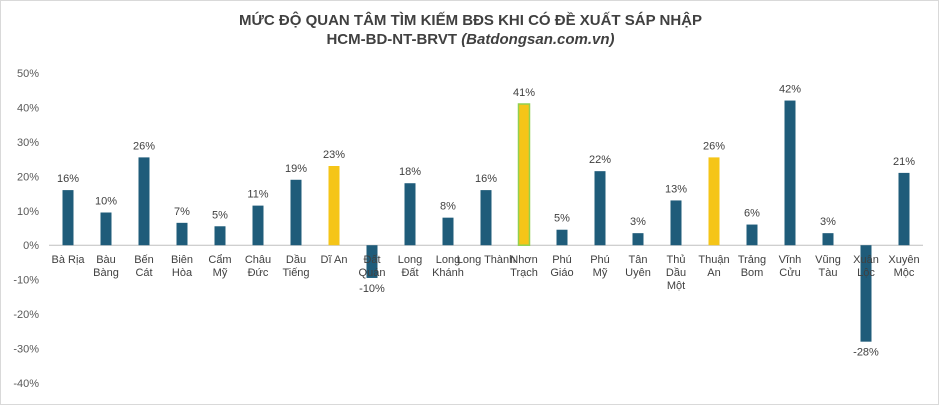 Image resolution: width=939 pixels, height=406 pixels. I want to click on category-label: Giáo, so click(561, 273).